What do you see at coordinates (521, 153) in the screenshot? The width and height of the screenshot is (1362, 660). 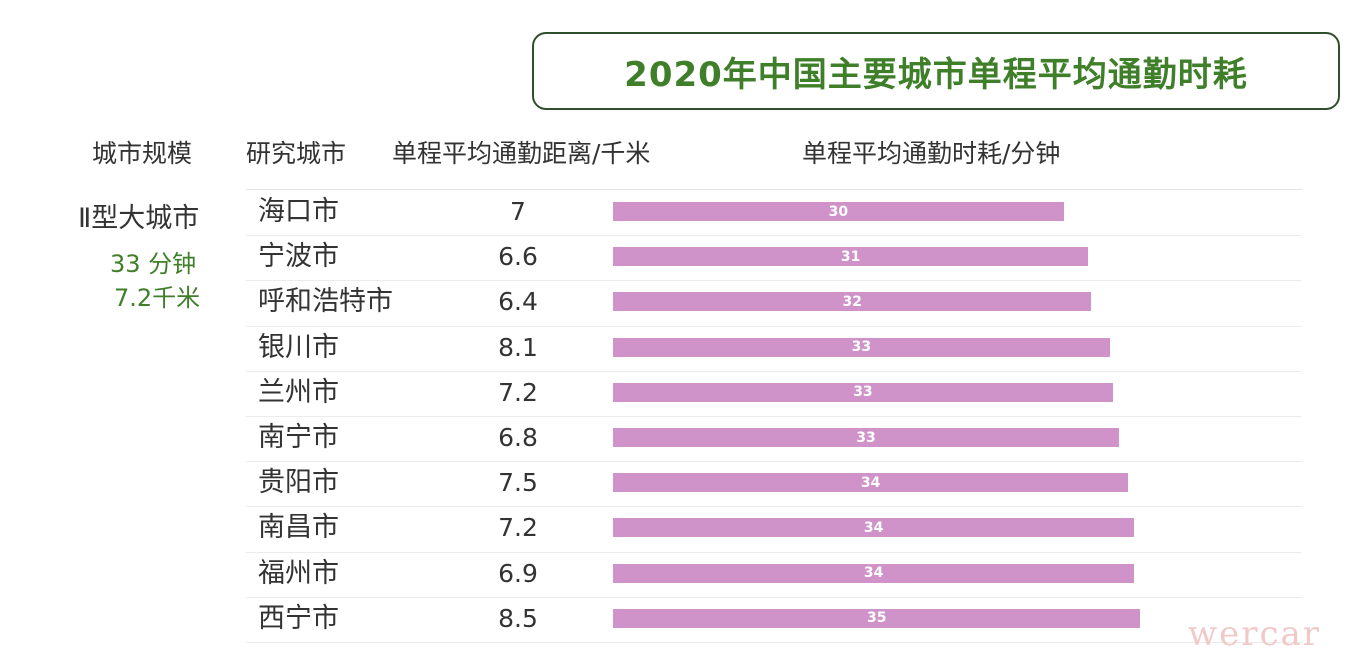 I see `header-distance: 单程平均通勤距离/千米` at bounding box center [521, 153].